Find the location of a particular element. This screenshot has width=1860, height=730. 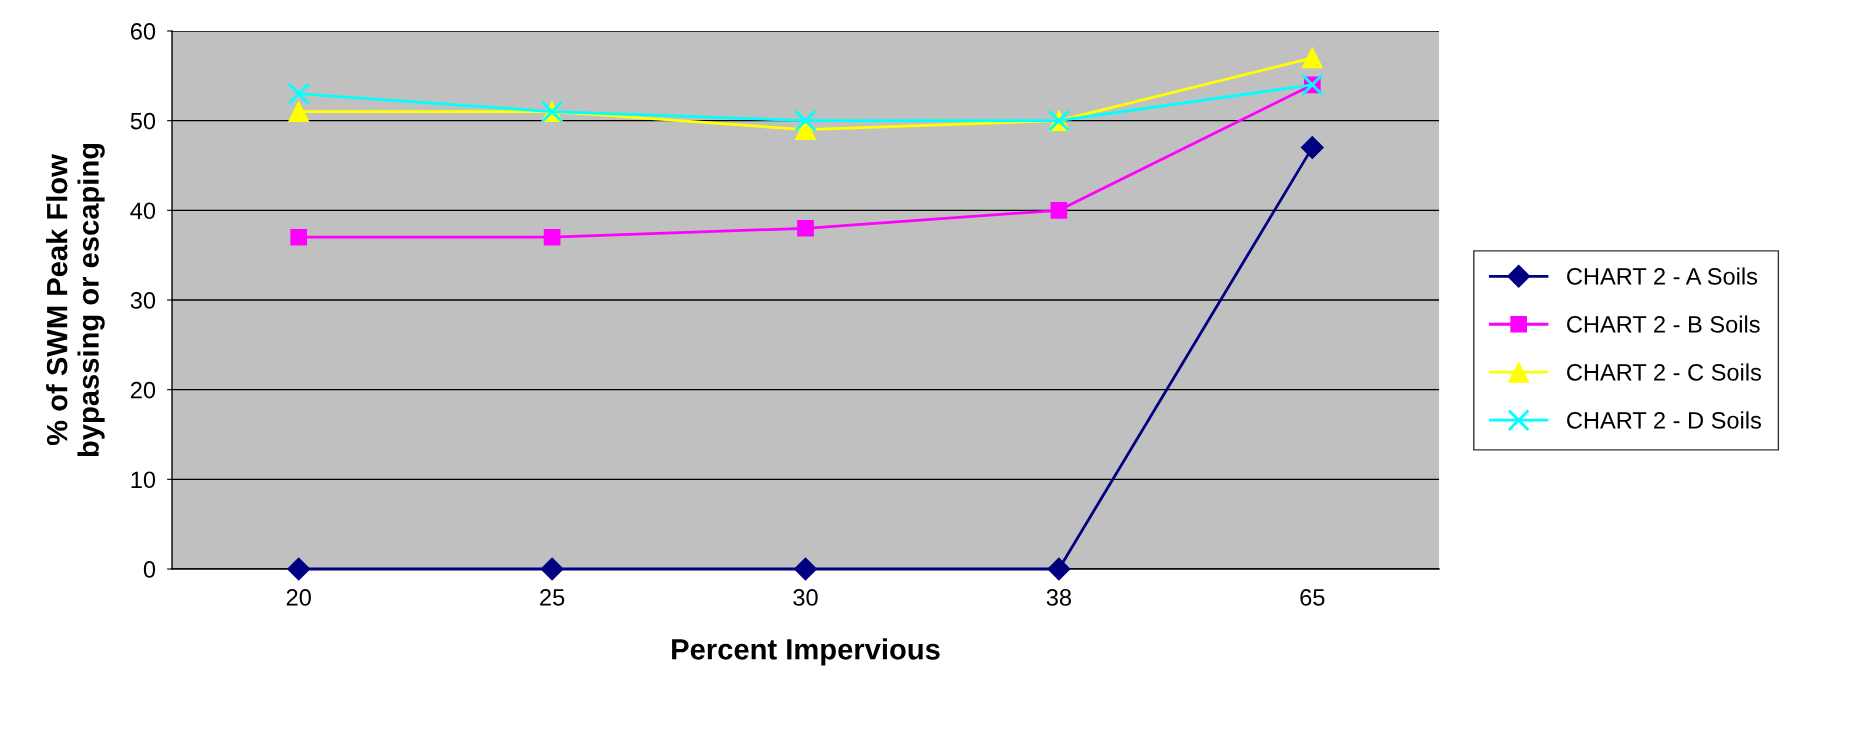

x-tick-label: 30 is located at coordinates (805, 597).